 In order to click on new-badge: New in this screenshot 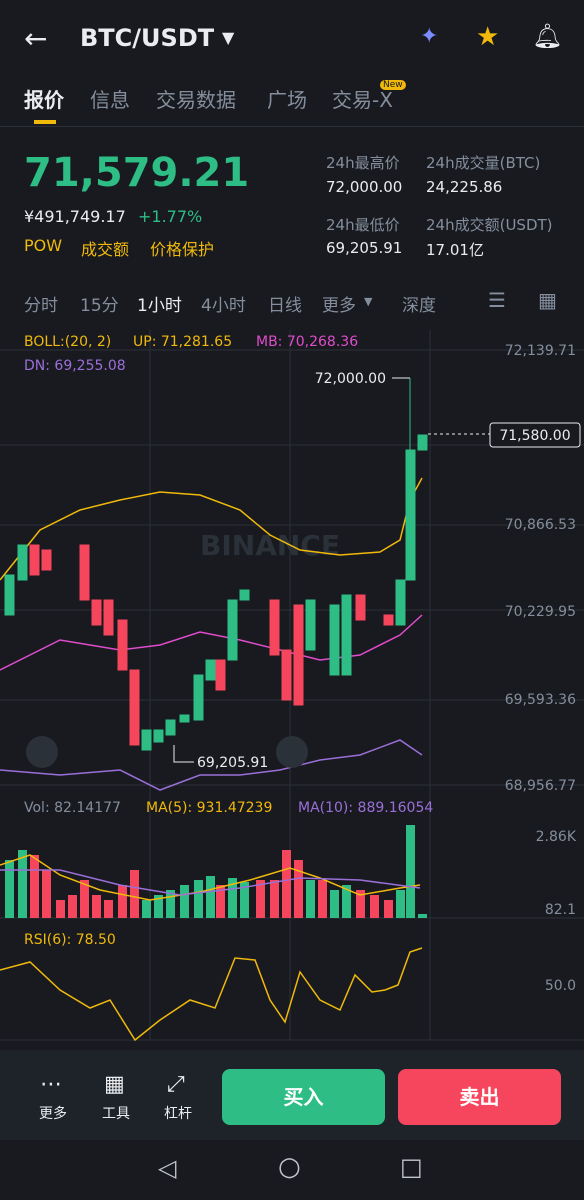, I will do `click(393, 85)`.